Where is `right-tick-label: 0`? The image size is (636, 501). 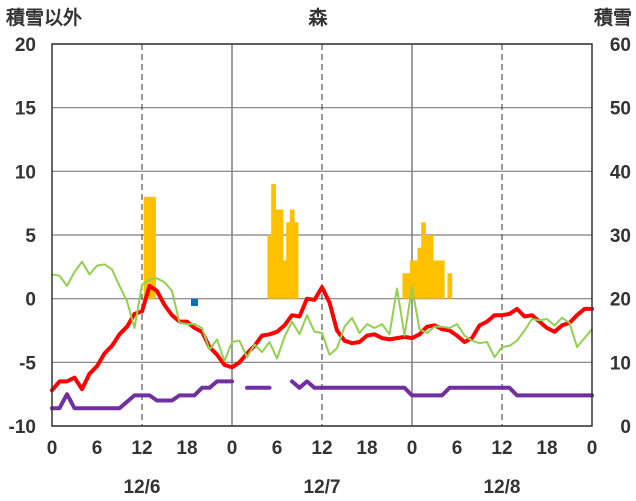
right-tick-label: 0 is located at coordinates (625, 427).